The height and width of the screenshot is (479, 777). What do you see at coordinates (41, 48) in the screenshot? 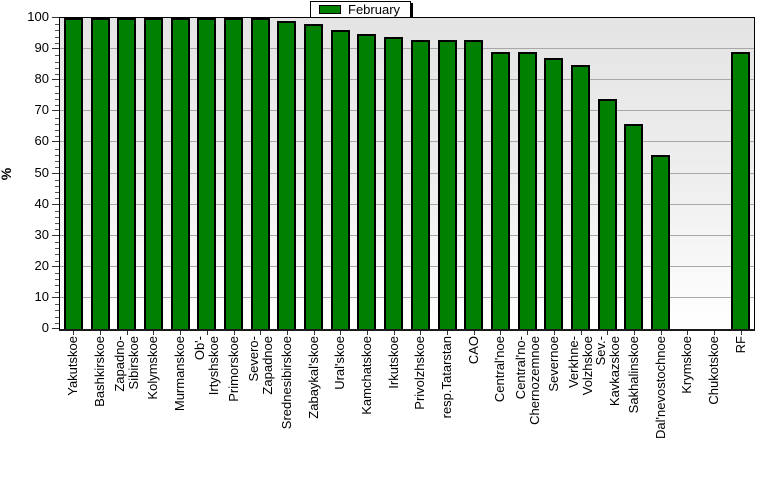
I see `y-axis-tick-label: 90` at bounding box center [41, 48].